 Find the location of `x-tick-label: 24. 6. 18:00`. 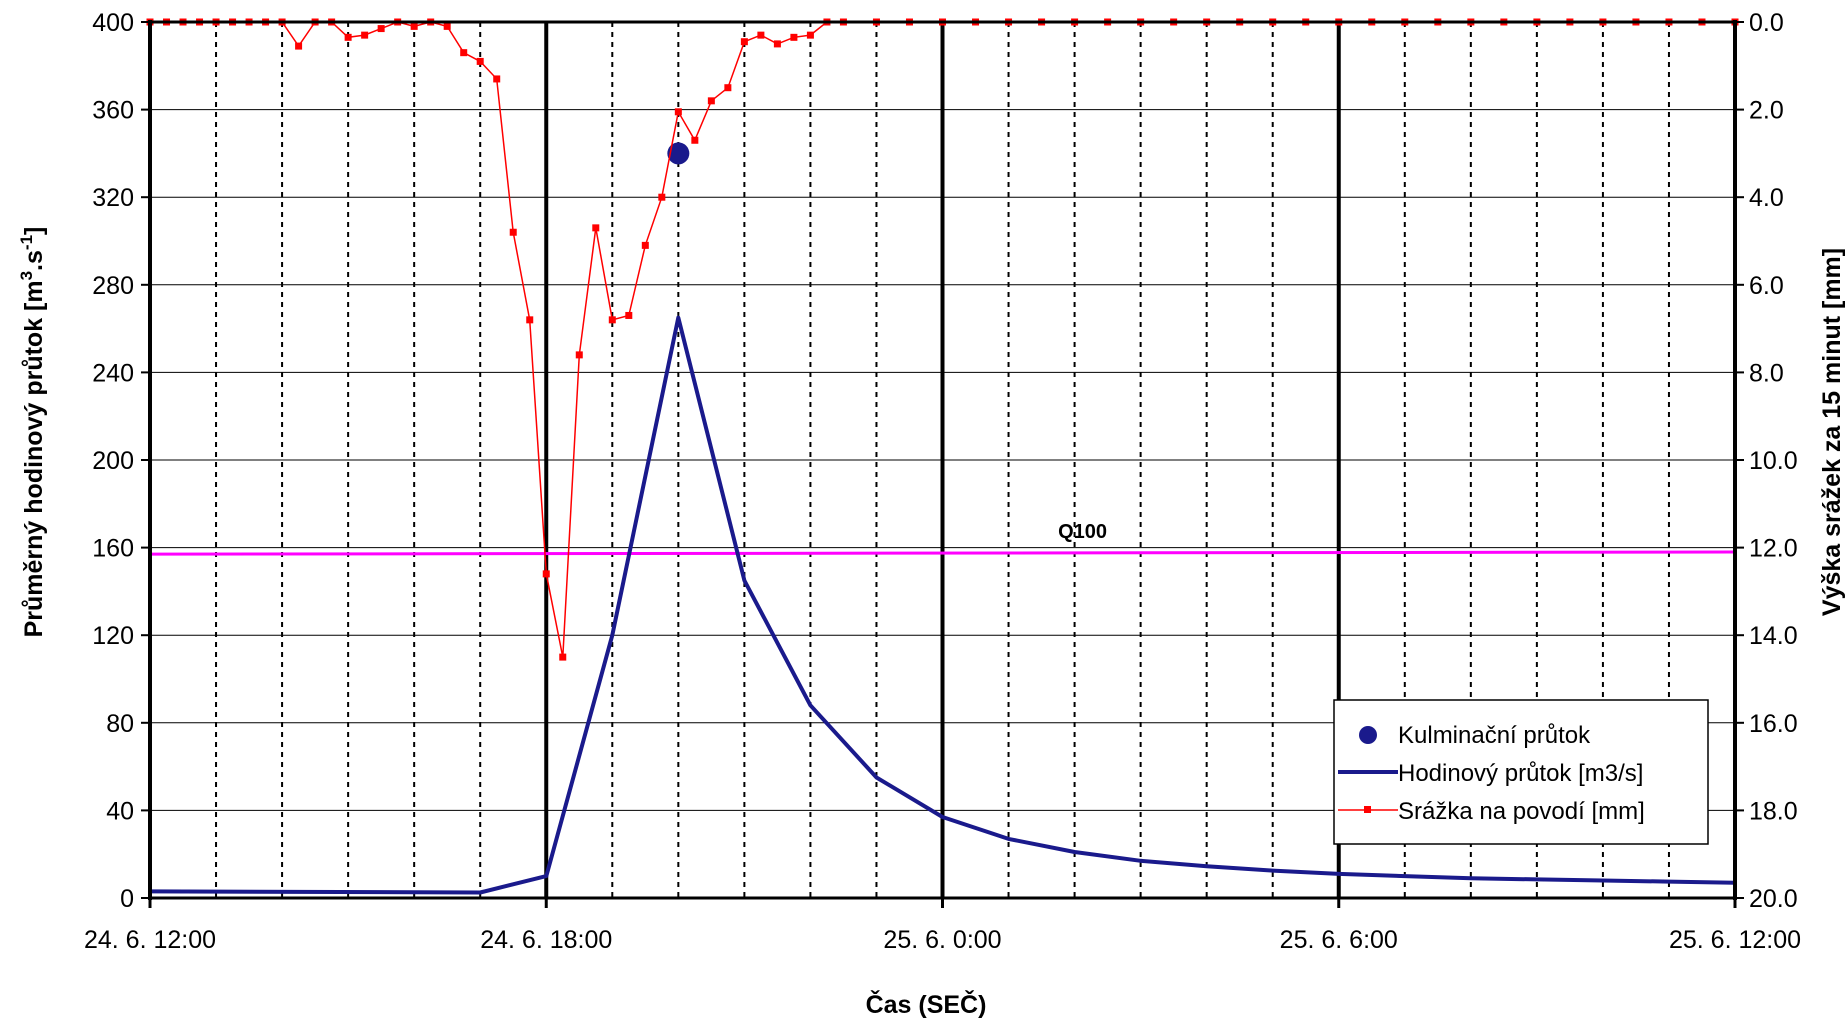

x-tick-label: 24. 6. 18:00 is located at coordinates (546, 940).